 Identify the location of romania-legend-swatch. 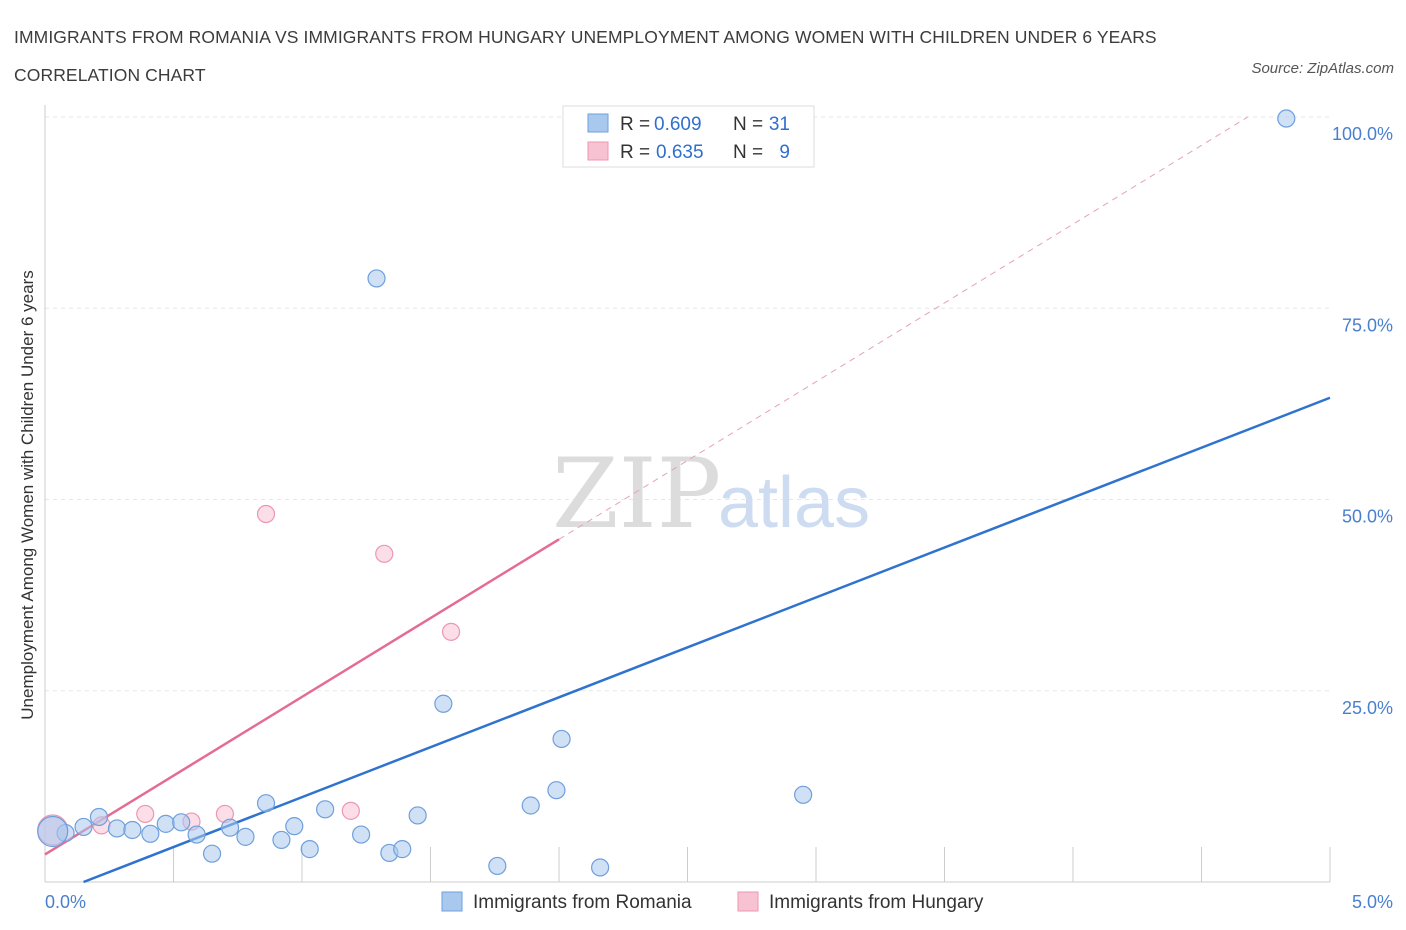
(598, 123).